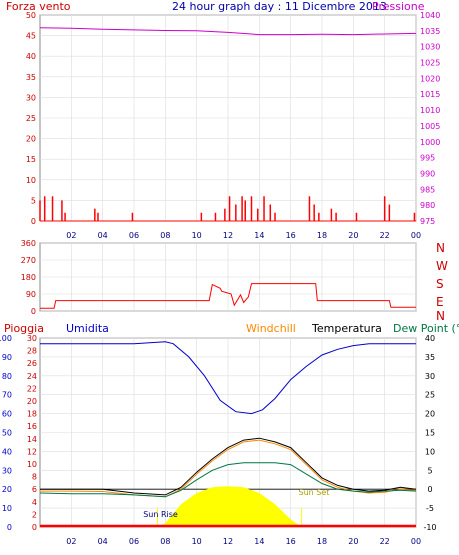 The width and height of the screenshot is (459, 555). I want to click on x-tick-label: 10, so click(197, 235).